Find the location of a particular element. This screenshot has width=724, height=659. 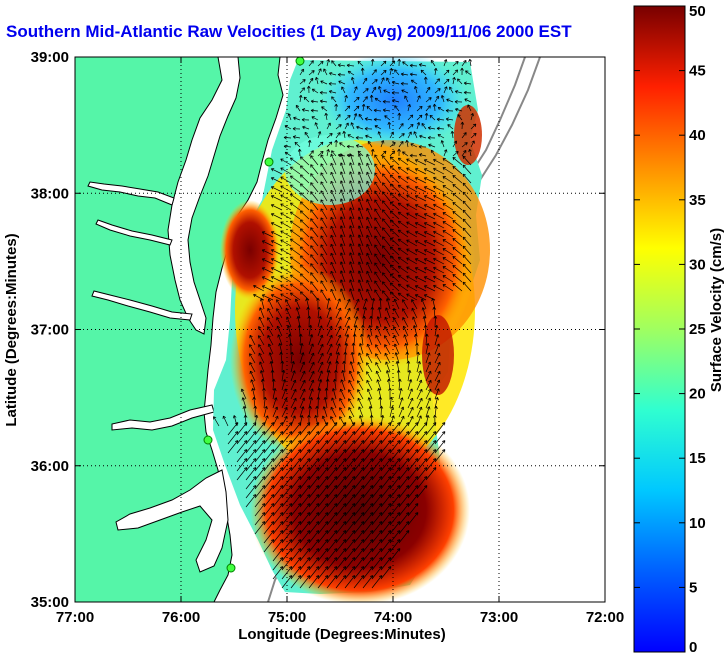

colorbar-tick-label: 20 is located at coordinates (697, 394).